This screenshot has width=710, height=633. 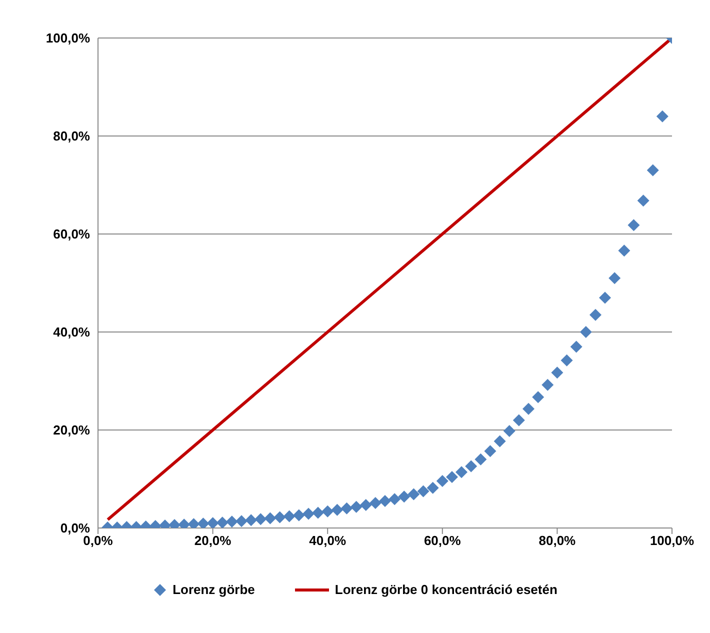 What do you see at coordinates (327, 540) in the screenshot?
I see `x-tick-label: 40,0%` at bounding box center [327, 540].